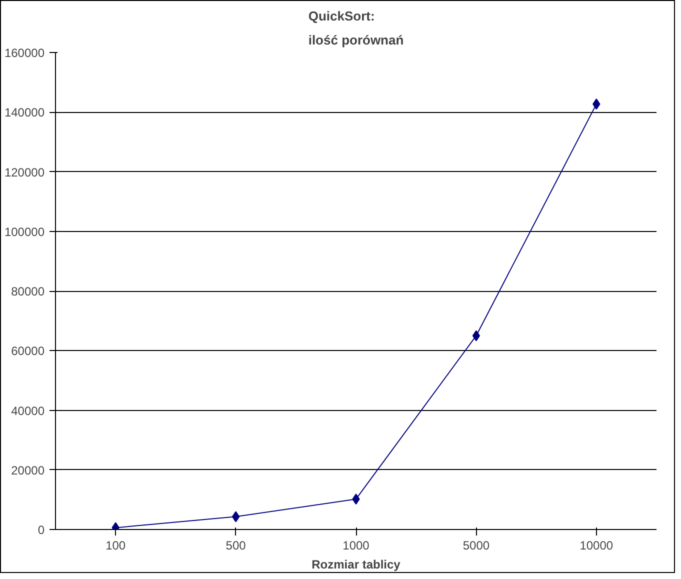 The height and width of the screenshot is (579, 681). Describe the element at coordinates (356, 565) in the screenshot. I see `x-axis-title: Rozmiar tablicy` at that location.